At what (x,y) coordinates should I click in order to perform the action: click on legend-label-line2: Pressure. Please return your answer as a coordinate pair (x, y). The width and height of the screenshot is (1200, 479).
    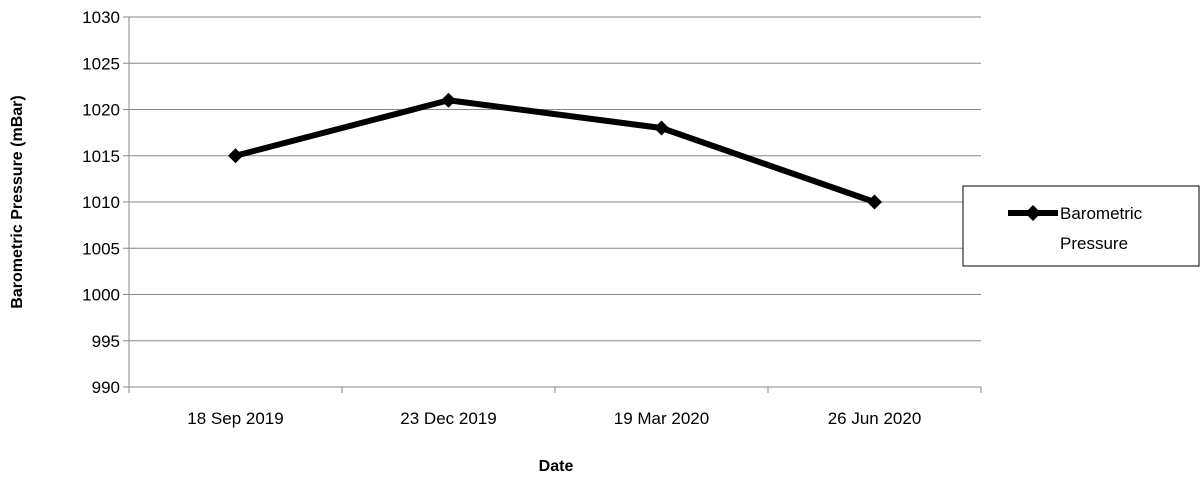
    Looking at the image, I should click on (1094, 243).